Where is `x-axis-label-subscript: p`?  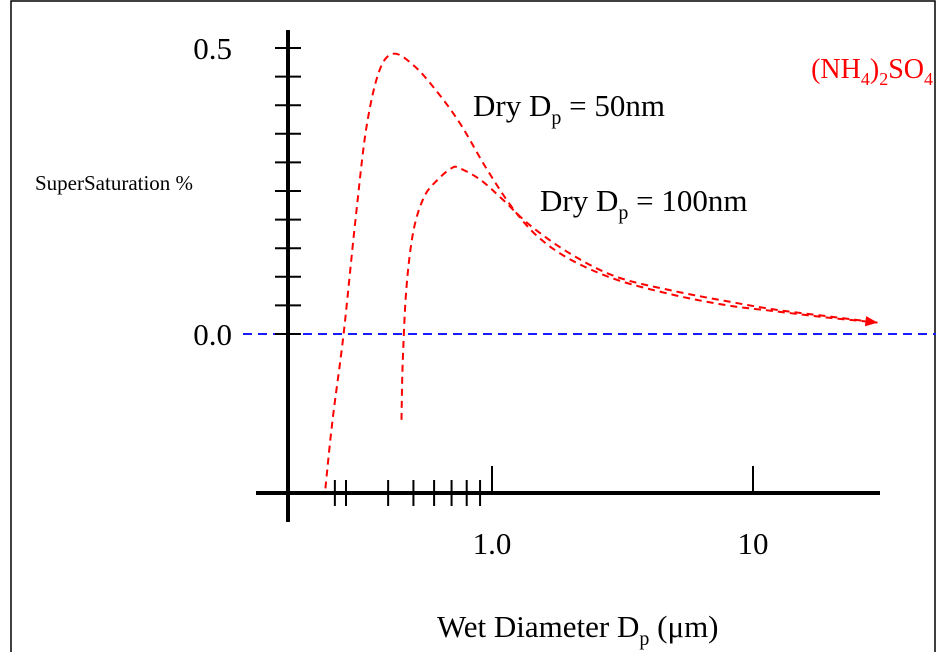 x-axis-label-subscript: p is located at coordinates (644, 639).